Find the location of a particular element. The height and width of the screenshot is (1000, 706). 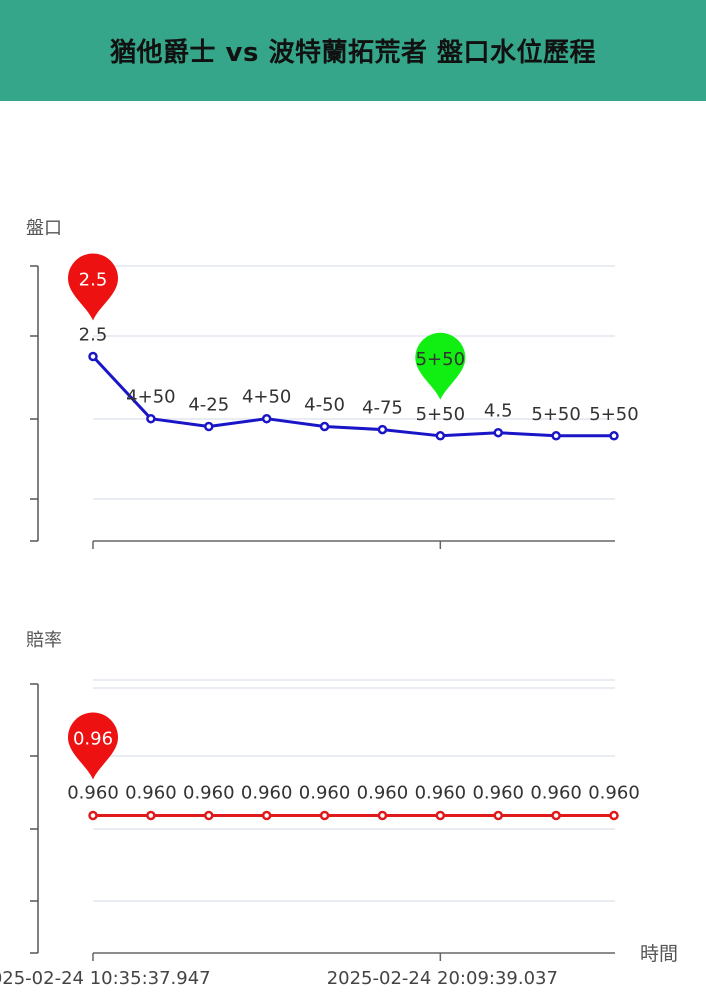

data-label: 4-75 is located at coordinates (382, 408).